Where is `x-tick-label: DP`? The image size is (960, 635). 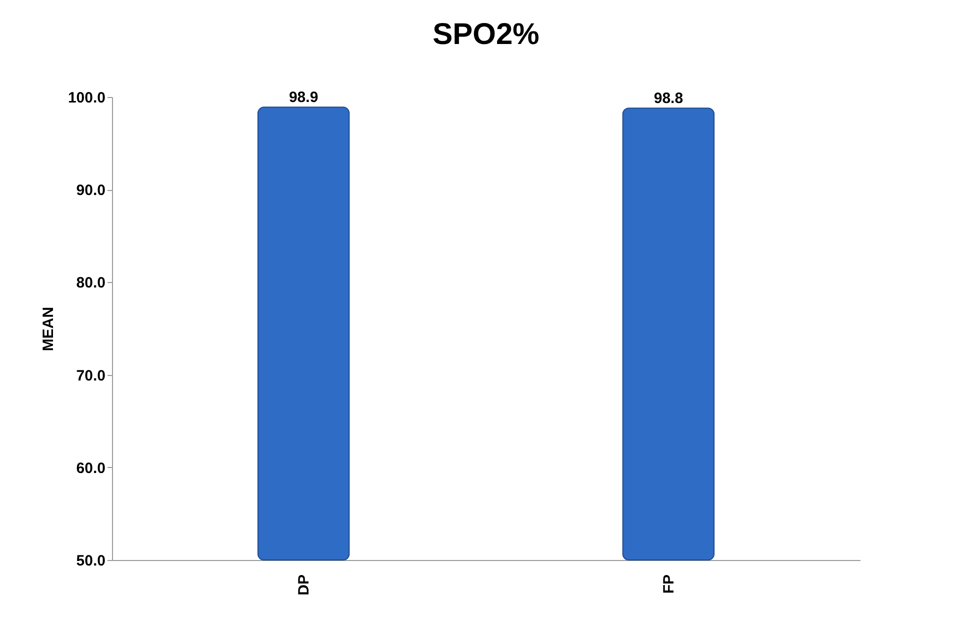
x-tick-label: DP is located at coordinates (304, 585).